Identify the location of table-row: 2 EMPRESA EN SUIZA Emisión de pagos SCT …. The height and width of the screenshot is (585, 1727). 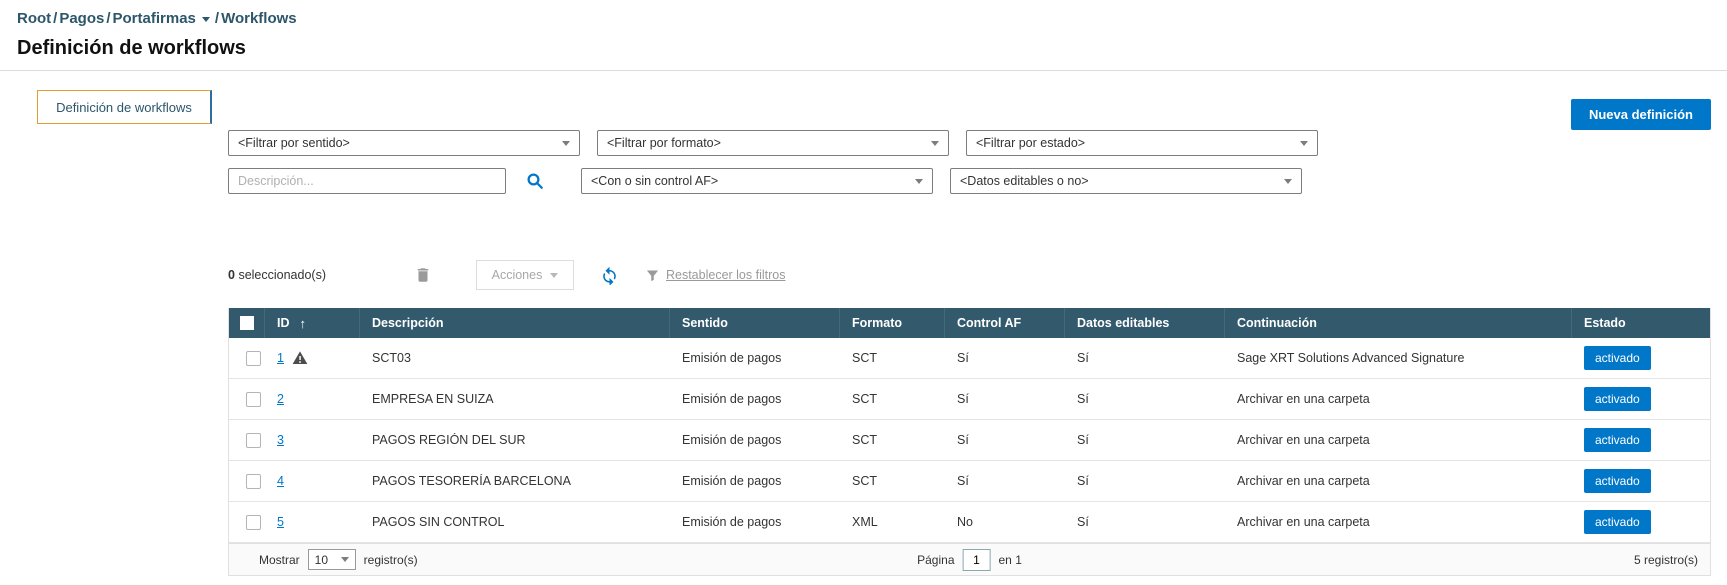
(969, 399).